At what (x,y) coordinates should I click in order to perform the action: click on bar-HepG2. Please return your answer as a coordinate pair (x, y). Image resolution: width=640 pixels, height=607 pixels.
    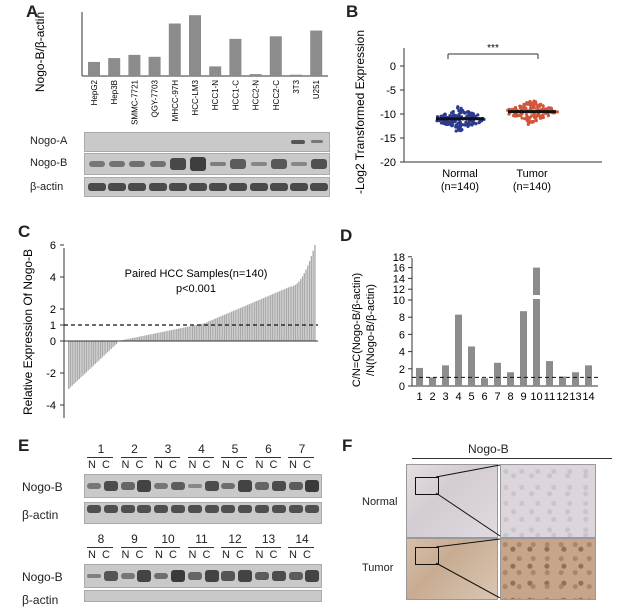
    Looking at the image, I should click on (94, 69).